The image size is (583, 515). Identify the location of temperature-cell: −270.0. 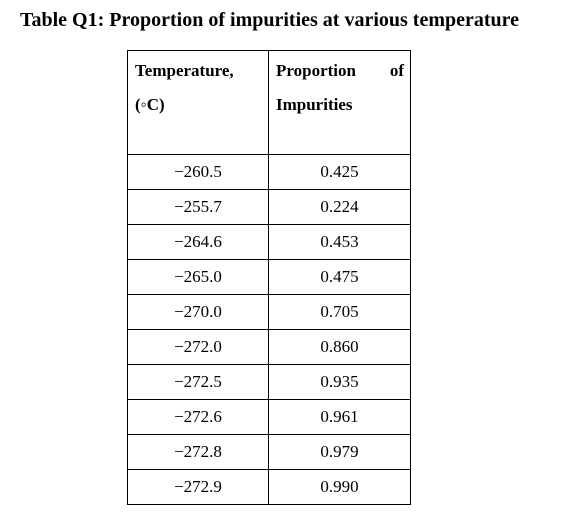
(198, 312).